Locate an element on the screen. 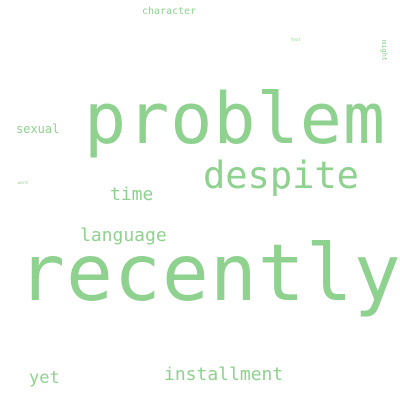 This screenshot has width=400, height=400. word-language: language is located at coordinates (123, 235).